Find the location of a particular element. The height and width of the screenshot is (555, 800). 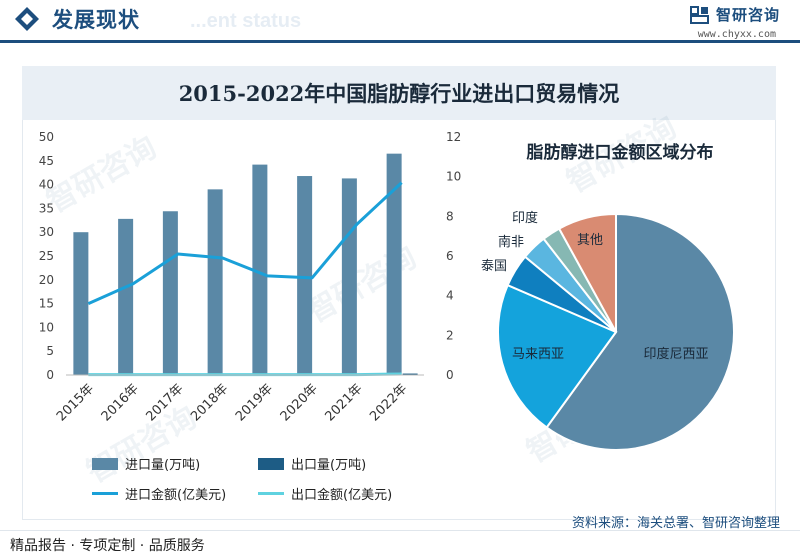

logo-url: www.chyxx.com is located at coordinates (736, 34).